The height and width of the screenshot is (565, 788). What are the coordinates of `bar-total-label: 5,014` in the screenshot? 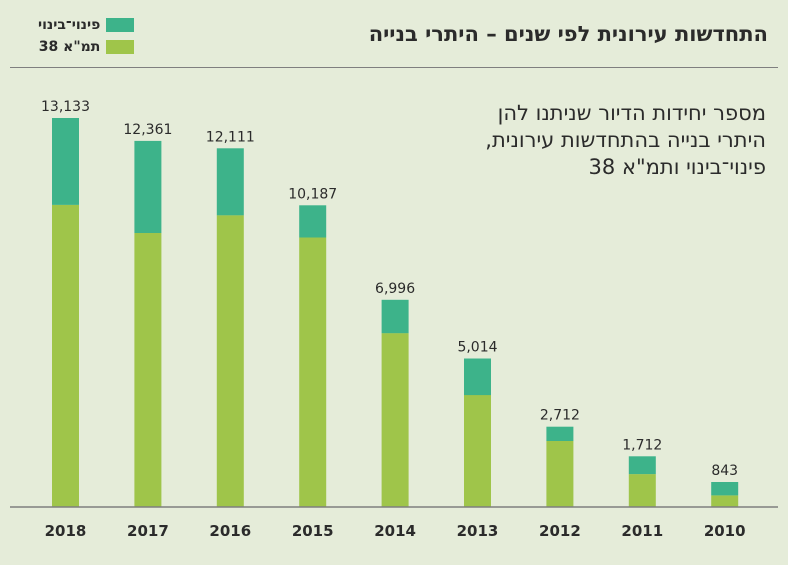 It's located at (477, 348).